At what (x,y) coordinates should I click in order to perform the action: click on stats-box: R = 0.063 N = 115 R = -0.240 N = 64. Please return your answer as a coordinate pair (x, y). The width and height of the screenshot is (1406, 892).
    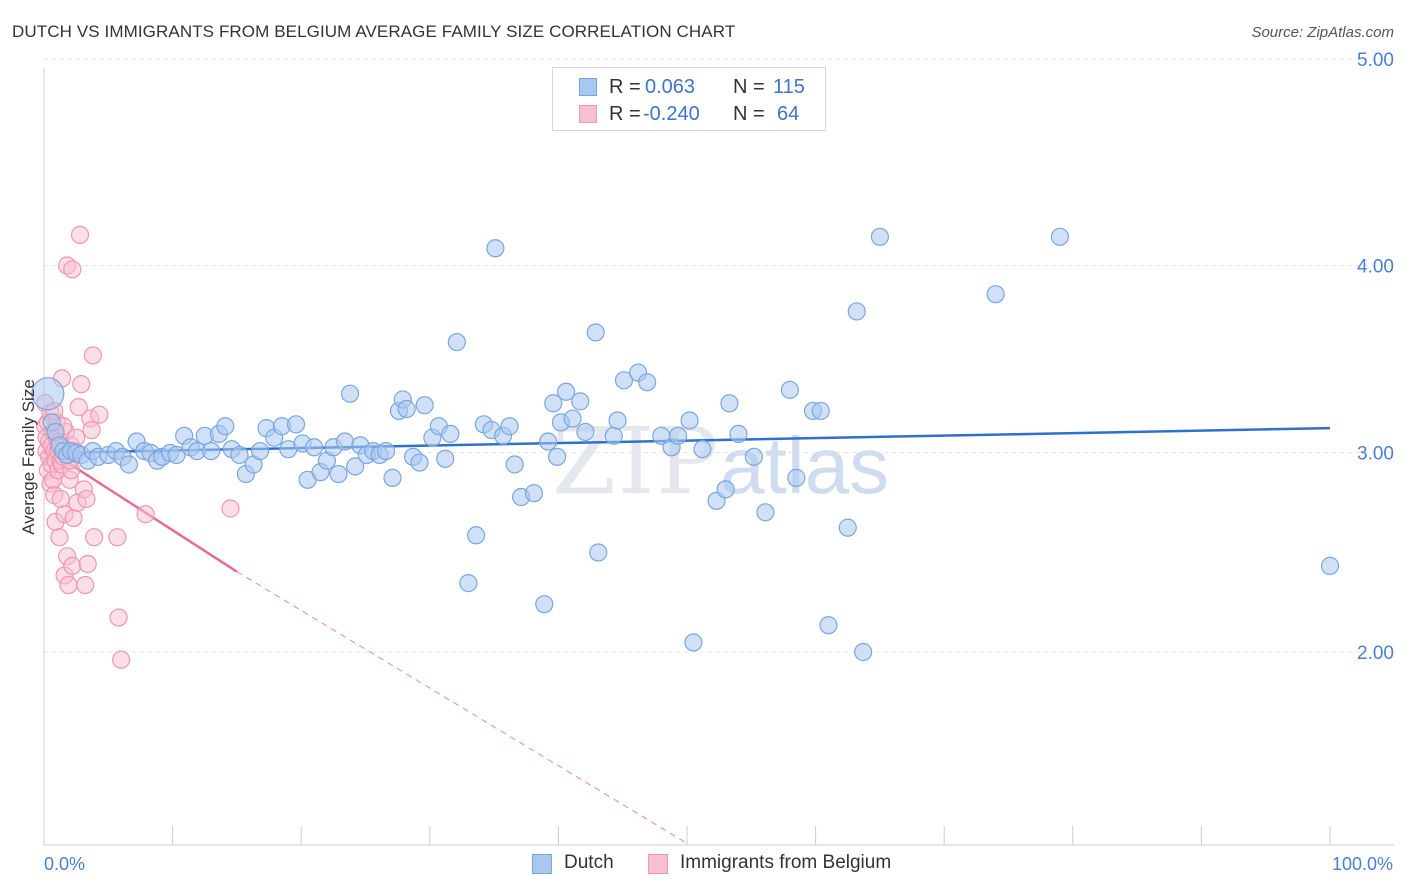
    Looking at the image, I should click on (689, 99).